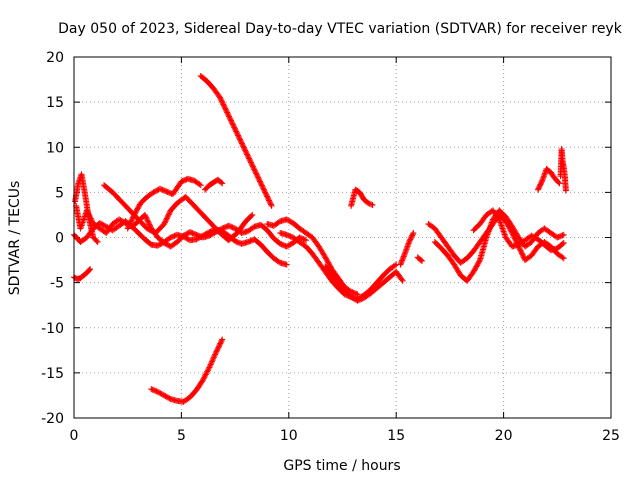  What do you see at coordinates (15, 238) in the screenshot?
I see `y-axis-label: SDTVAR / TECUs` at bounding box center [15, 238].